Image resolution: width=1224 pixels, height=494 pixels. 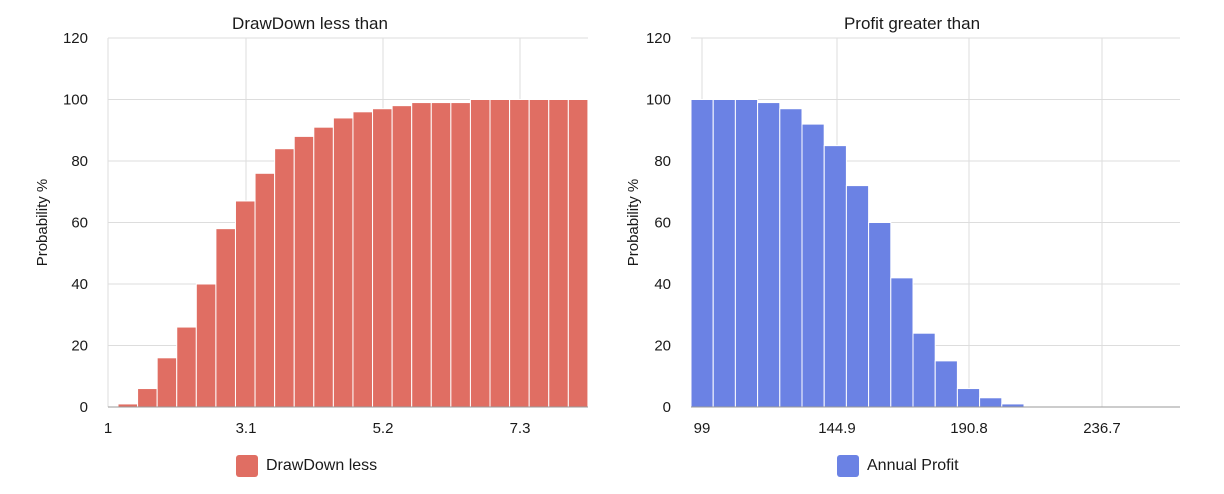 What do you see at coordinates (310, 23) in the screenshot?
I see `drawdown-chart-title: DrawDown less than` at bounding box center [310, 23].